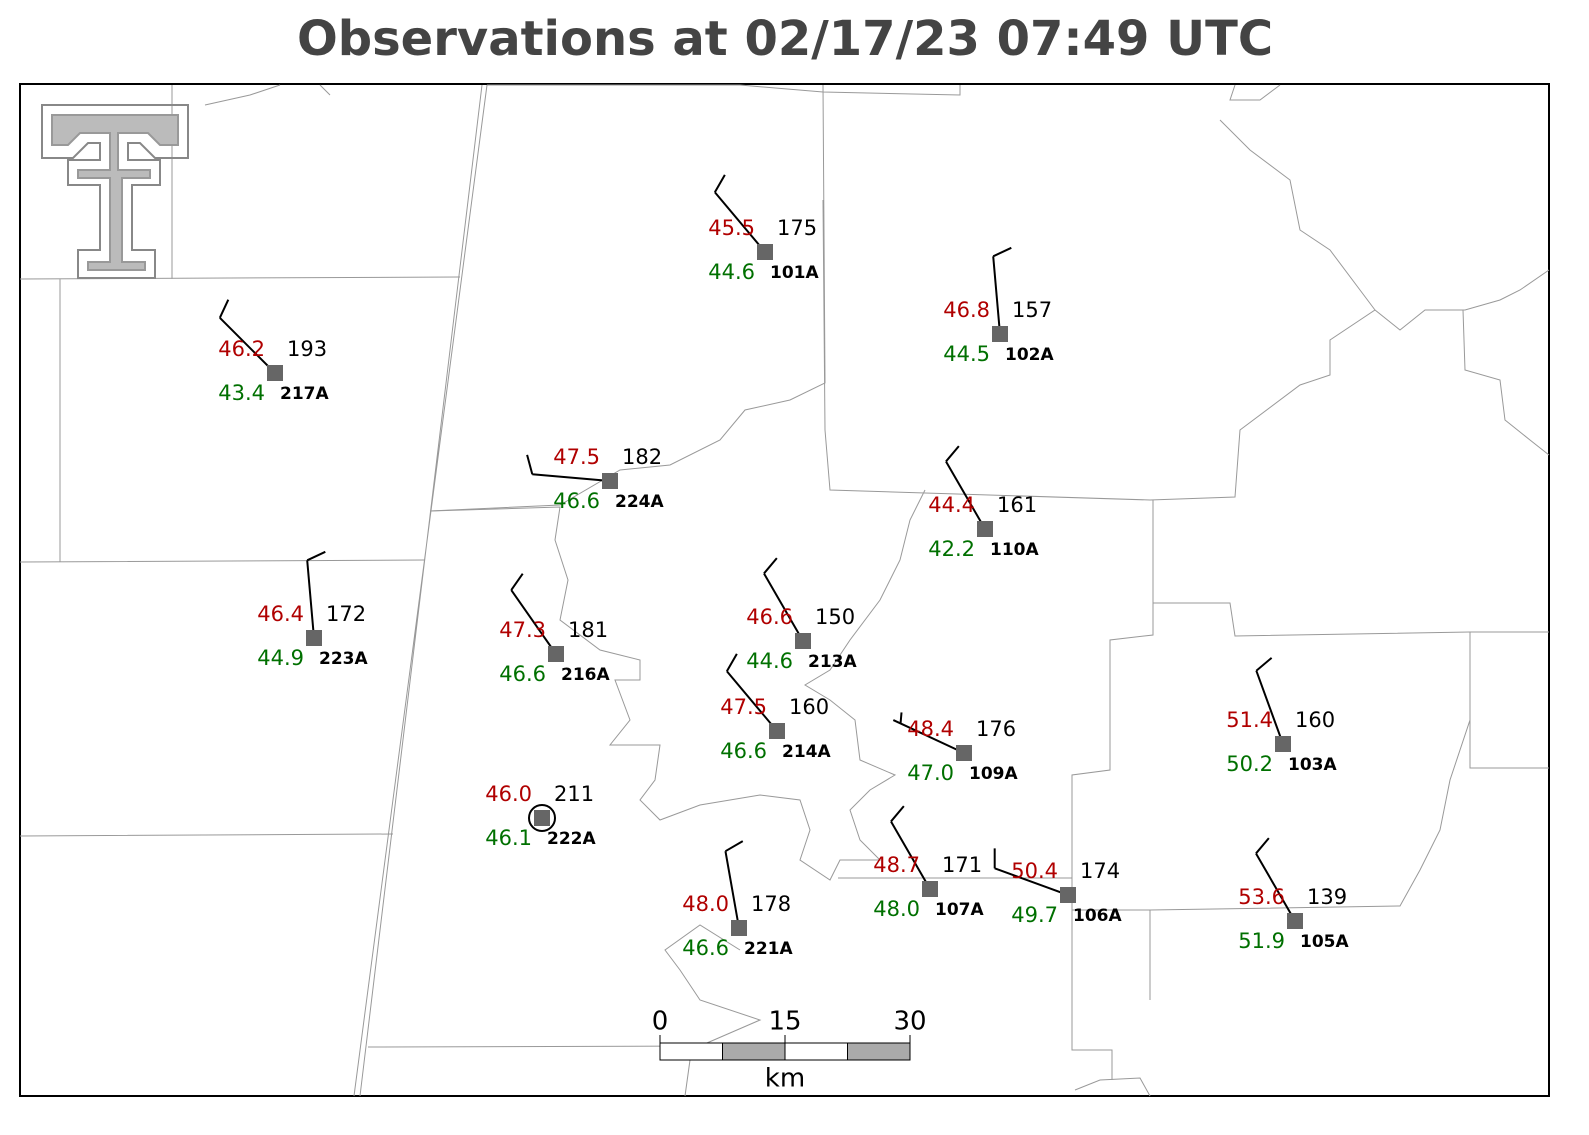  What do you see at coordinates (571, 839) in the screenshot?
I see `station-id: 222A` at bounding box center [571, 839].